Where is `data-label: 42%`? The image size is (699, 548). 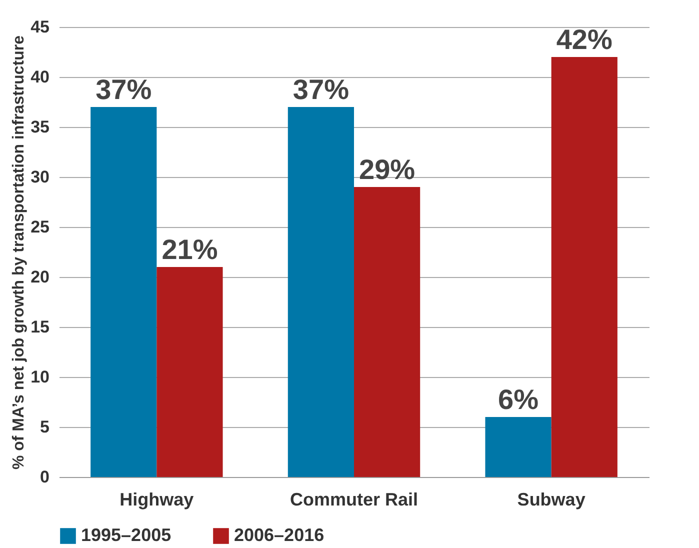 data-label: 42% is located at coordinates (584, 39).